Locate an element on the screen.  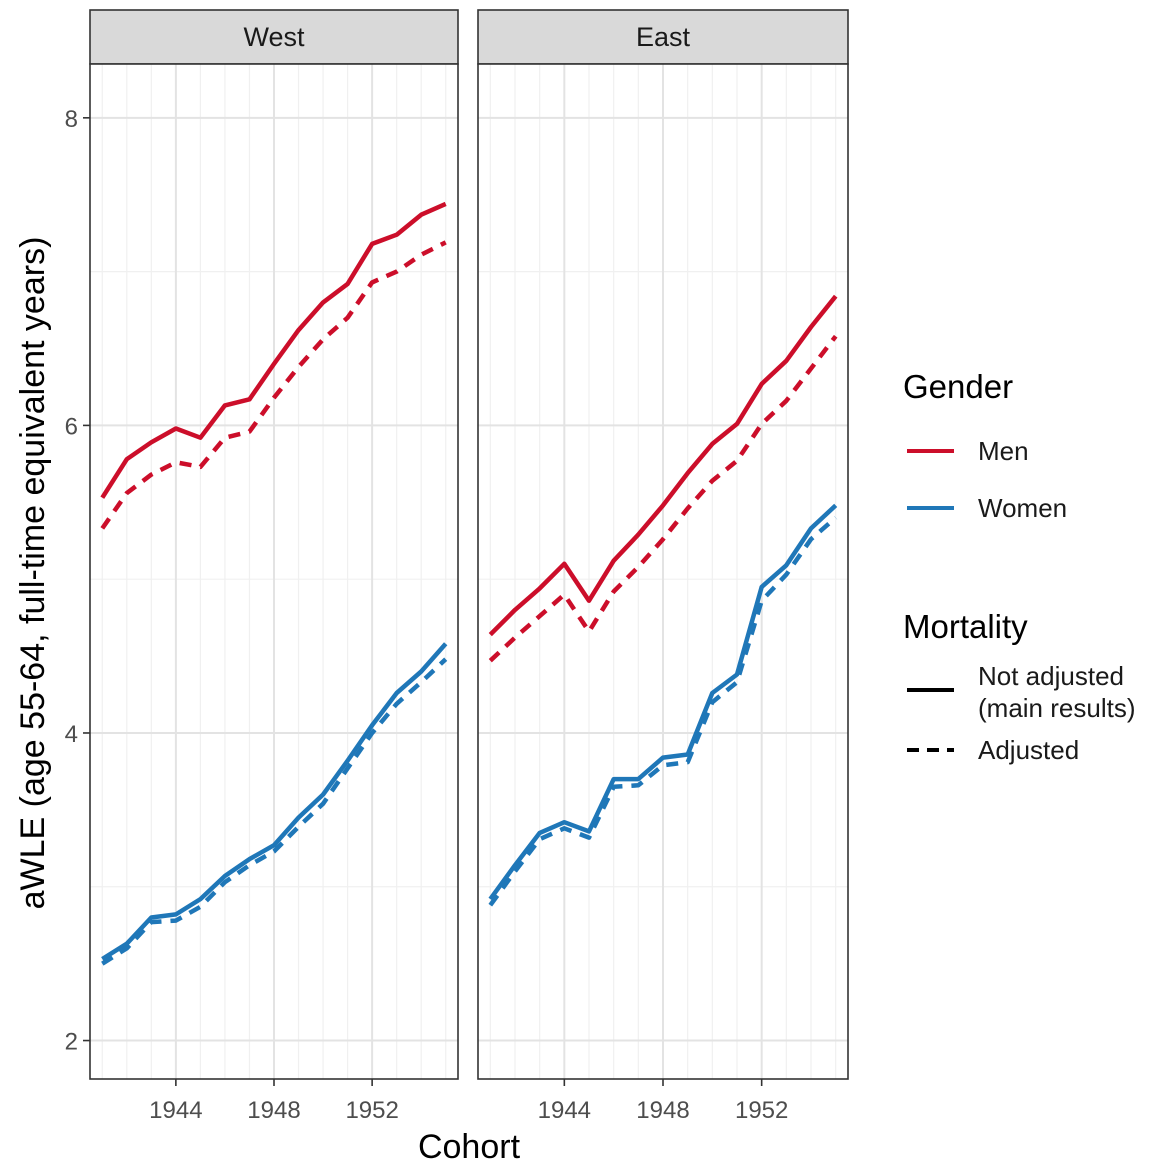
series-line-west-men-adjusted is located at coordinates (273, 385).